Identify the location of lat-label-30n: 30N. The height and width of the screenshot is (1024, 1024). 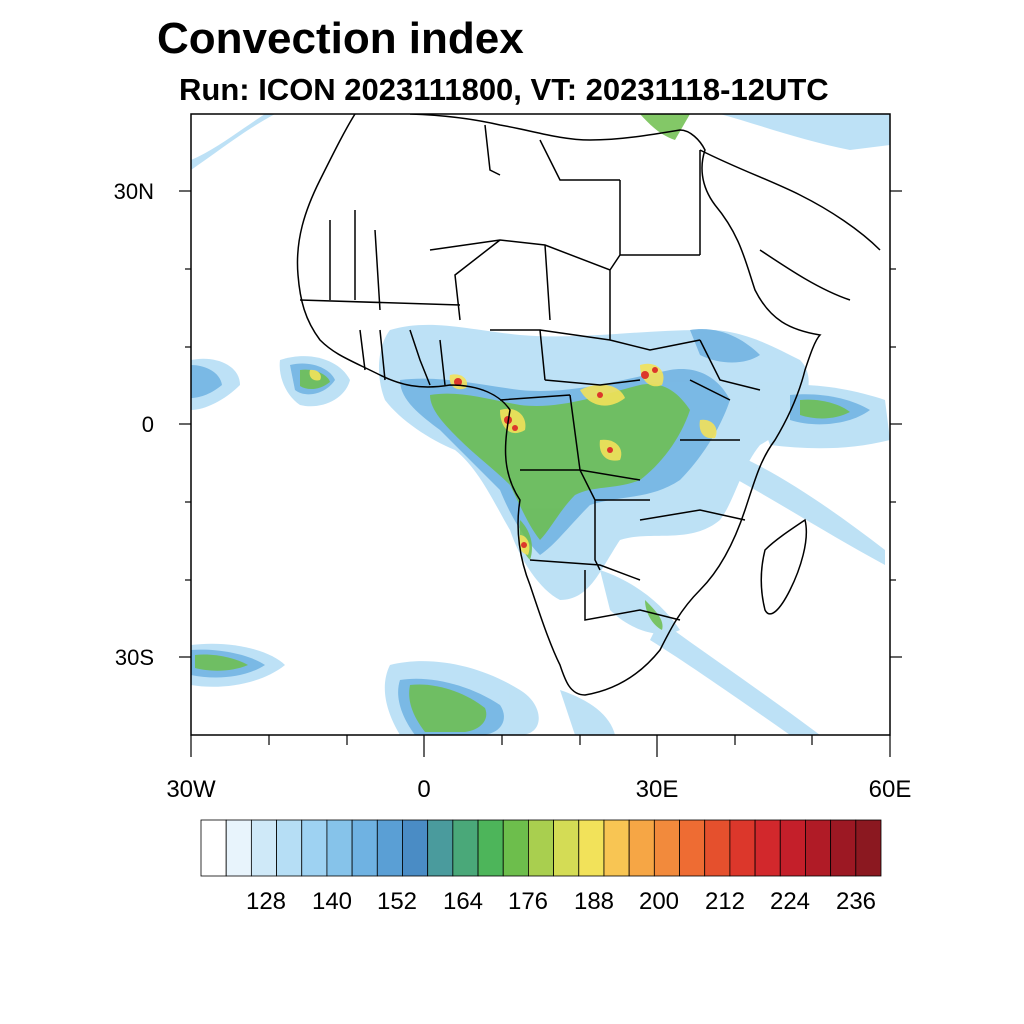
(133, 191).